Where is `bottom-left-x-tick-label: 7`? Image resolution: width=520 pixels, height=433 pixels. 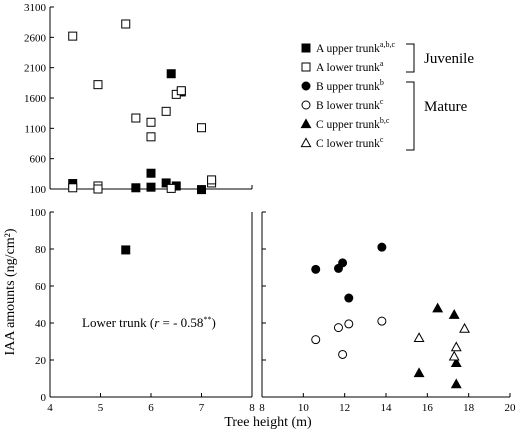 bottom-left-x-tick-label: 7 is located at coordinates (202, 408).